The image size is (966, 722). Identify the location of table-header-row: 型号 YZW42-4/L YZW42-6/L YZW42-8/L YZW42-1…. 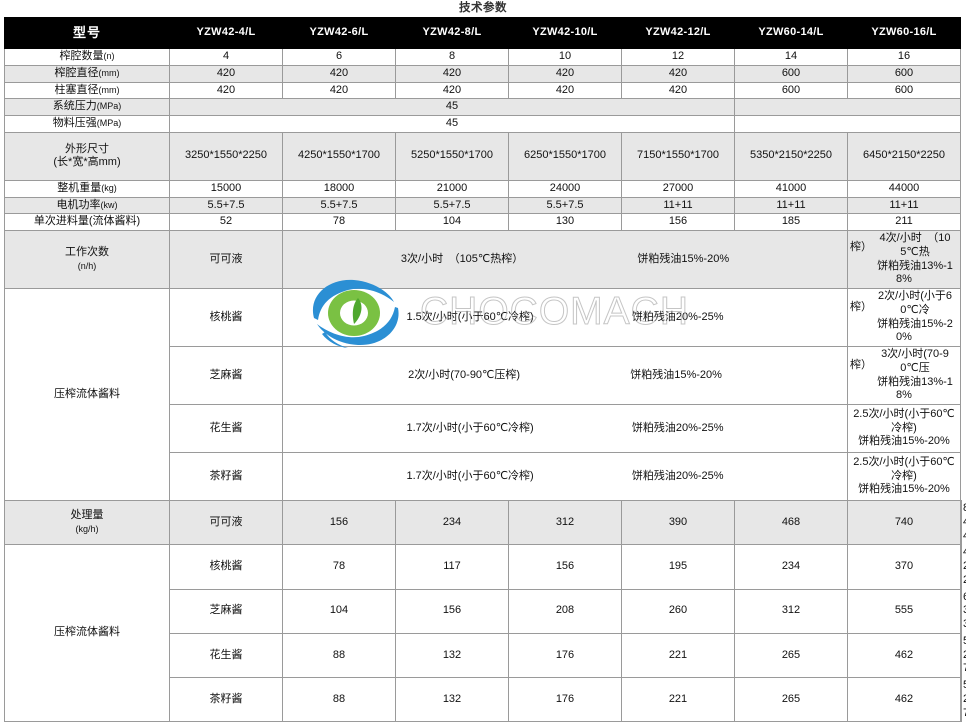
(483, 33).